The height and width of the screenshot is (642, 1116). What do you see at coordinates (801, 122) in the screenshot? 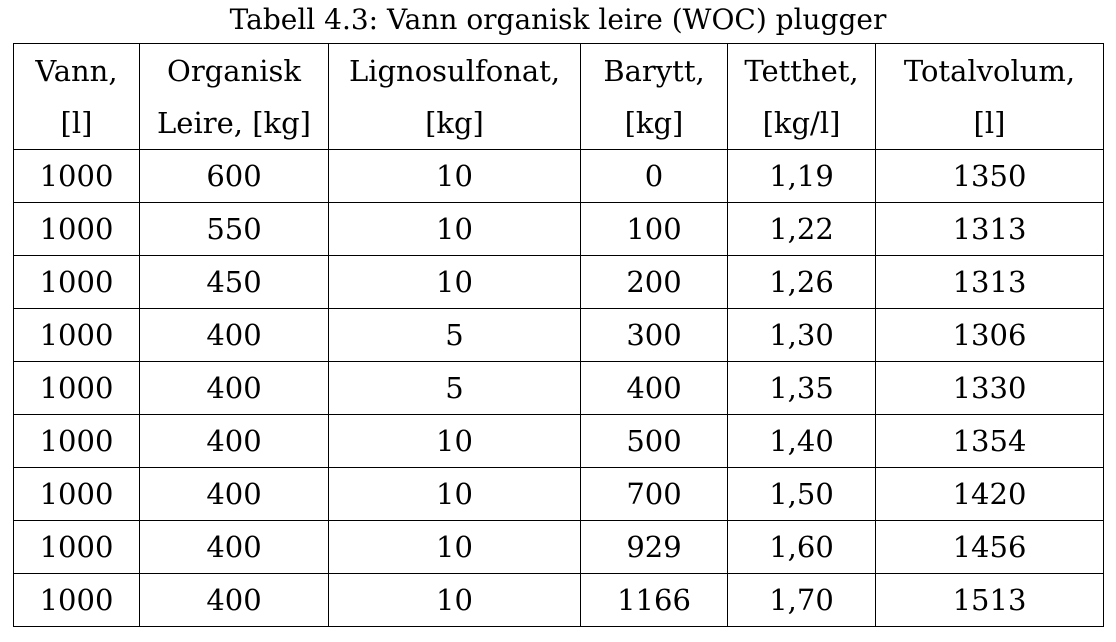
I see `header-tetthet-unit: [kg/l]` at bounding box center [801, 122].